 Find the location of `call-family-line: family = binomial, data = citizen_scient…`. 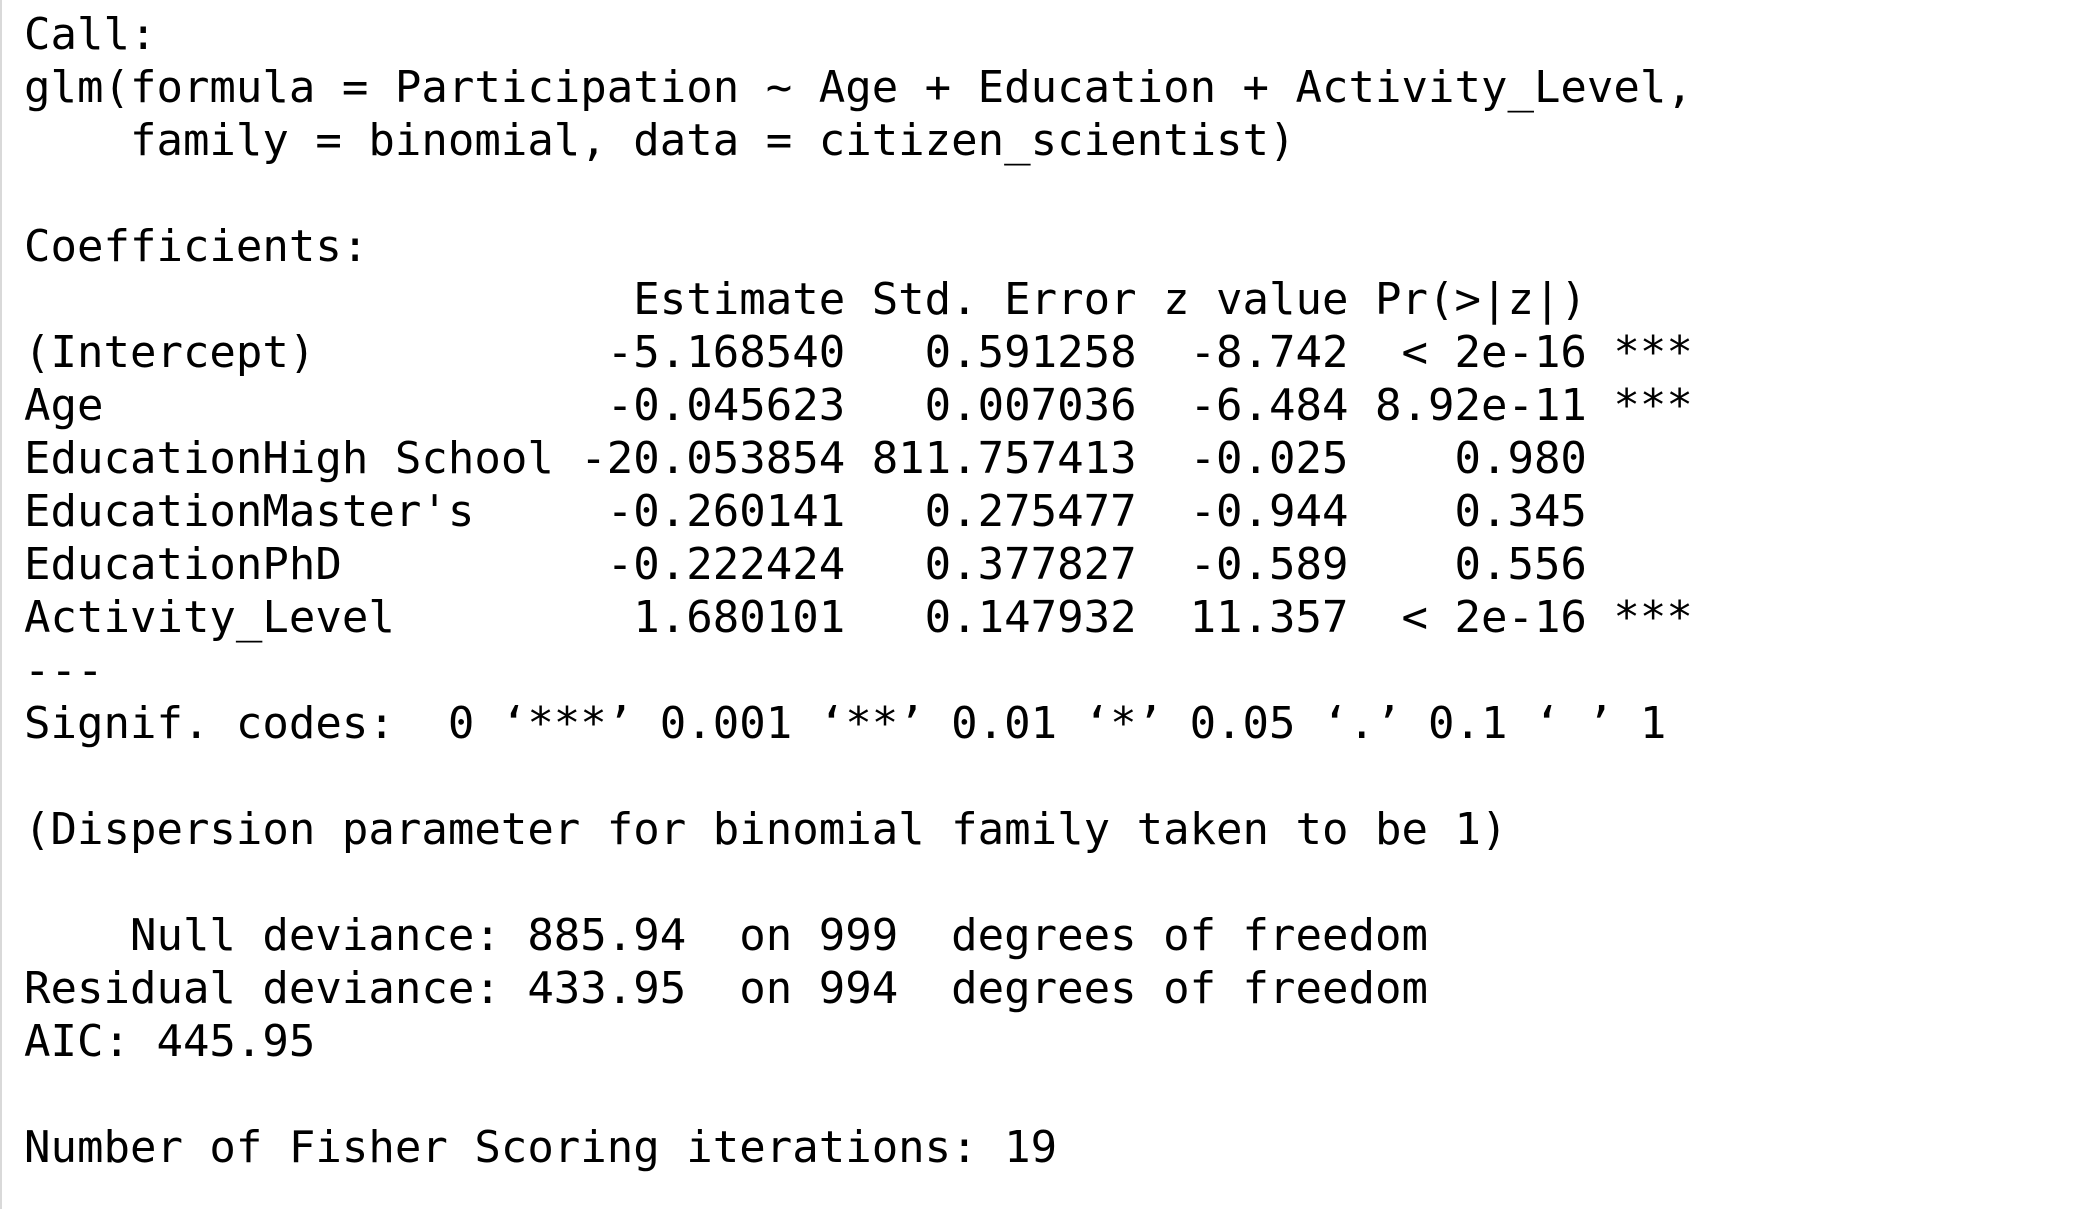

call-family-line: family = binomial, data = citizen_scient… is located at coordinates (660, 140).